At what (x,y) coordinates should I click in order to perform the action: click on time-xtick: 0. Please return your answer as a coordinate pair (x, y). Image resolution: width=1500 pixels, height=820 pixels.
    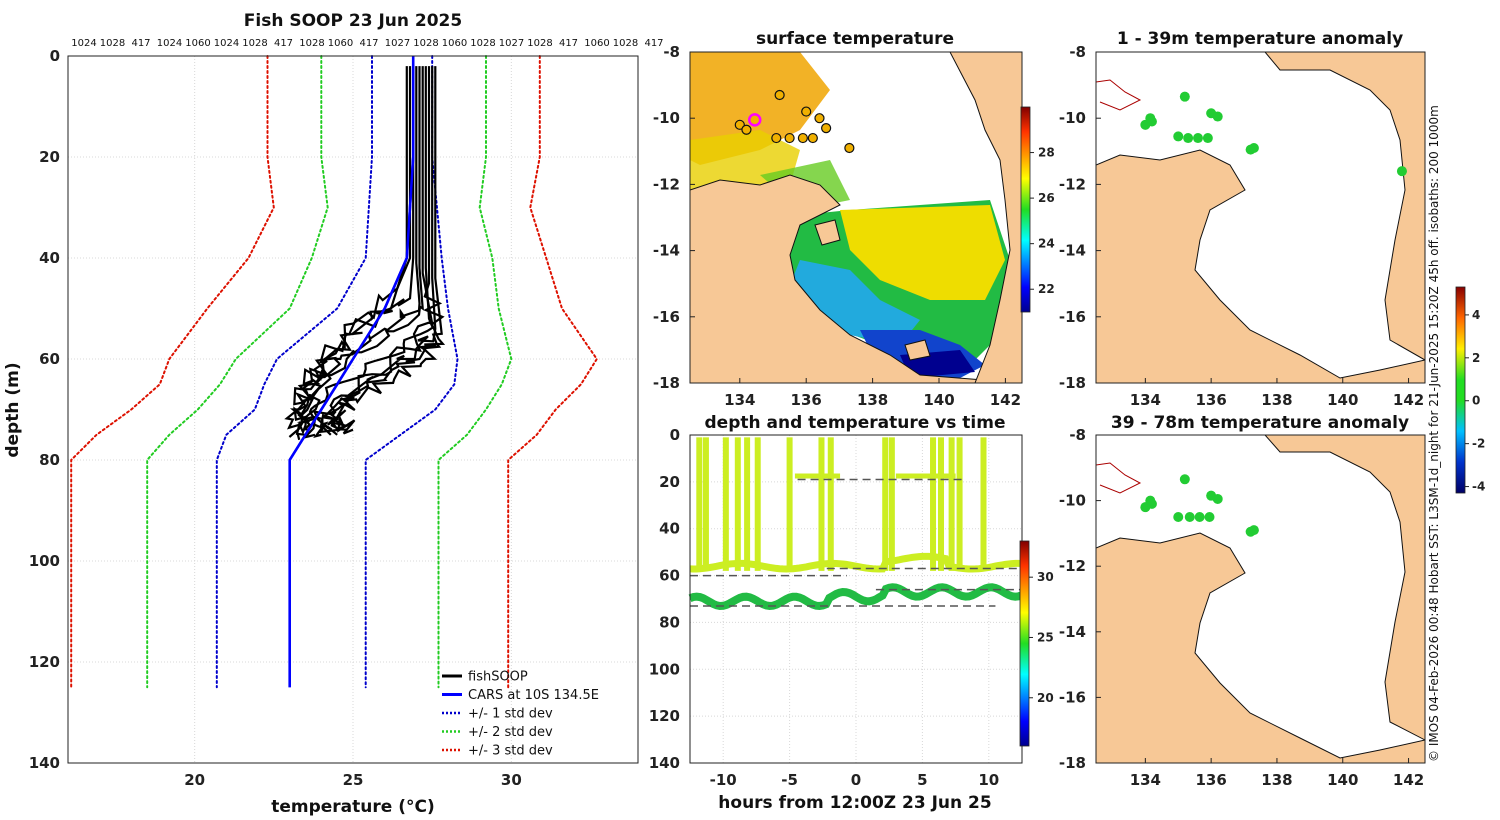
    Looking at the image, I should click on (856, 780).